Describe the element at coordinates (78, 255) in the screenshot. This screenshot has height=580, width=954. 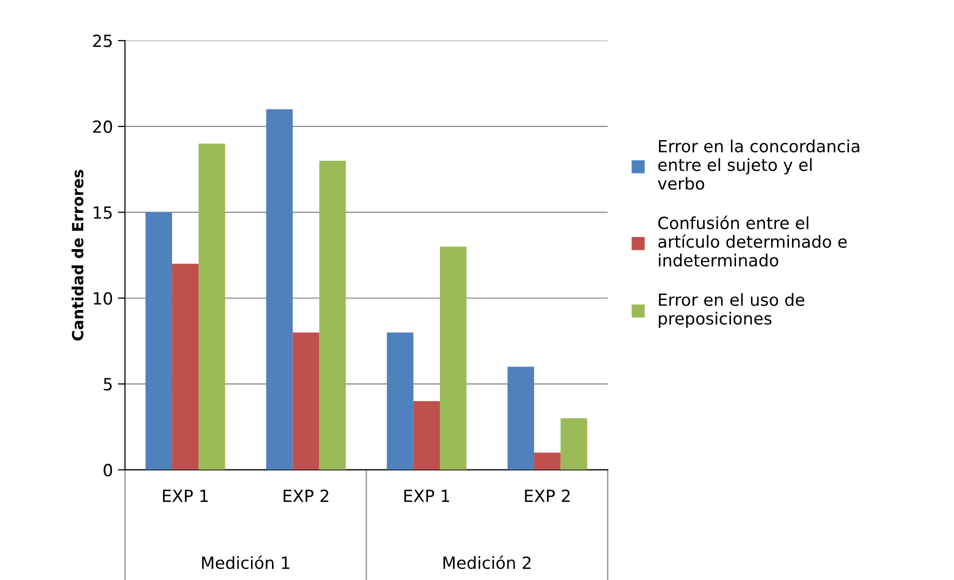
I see `y-axis-title: Cantidad de Errores` at that location.